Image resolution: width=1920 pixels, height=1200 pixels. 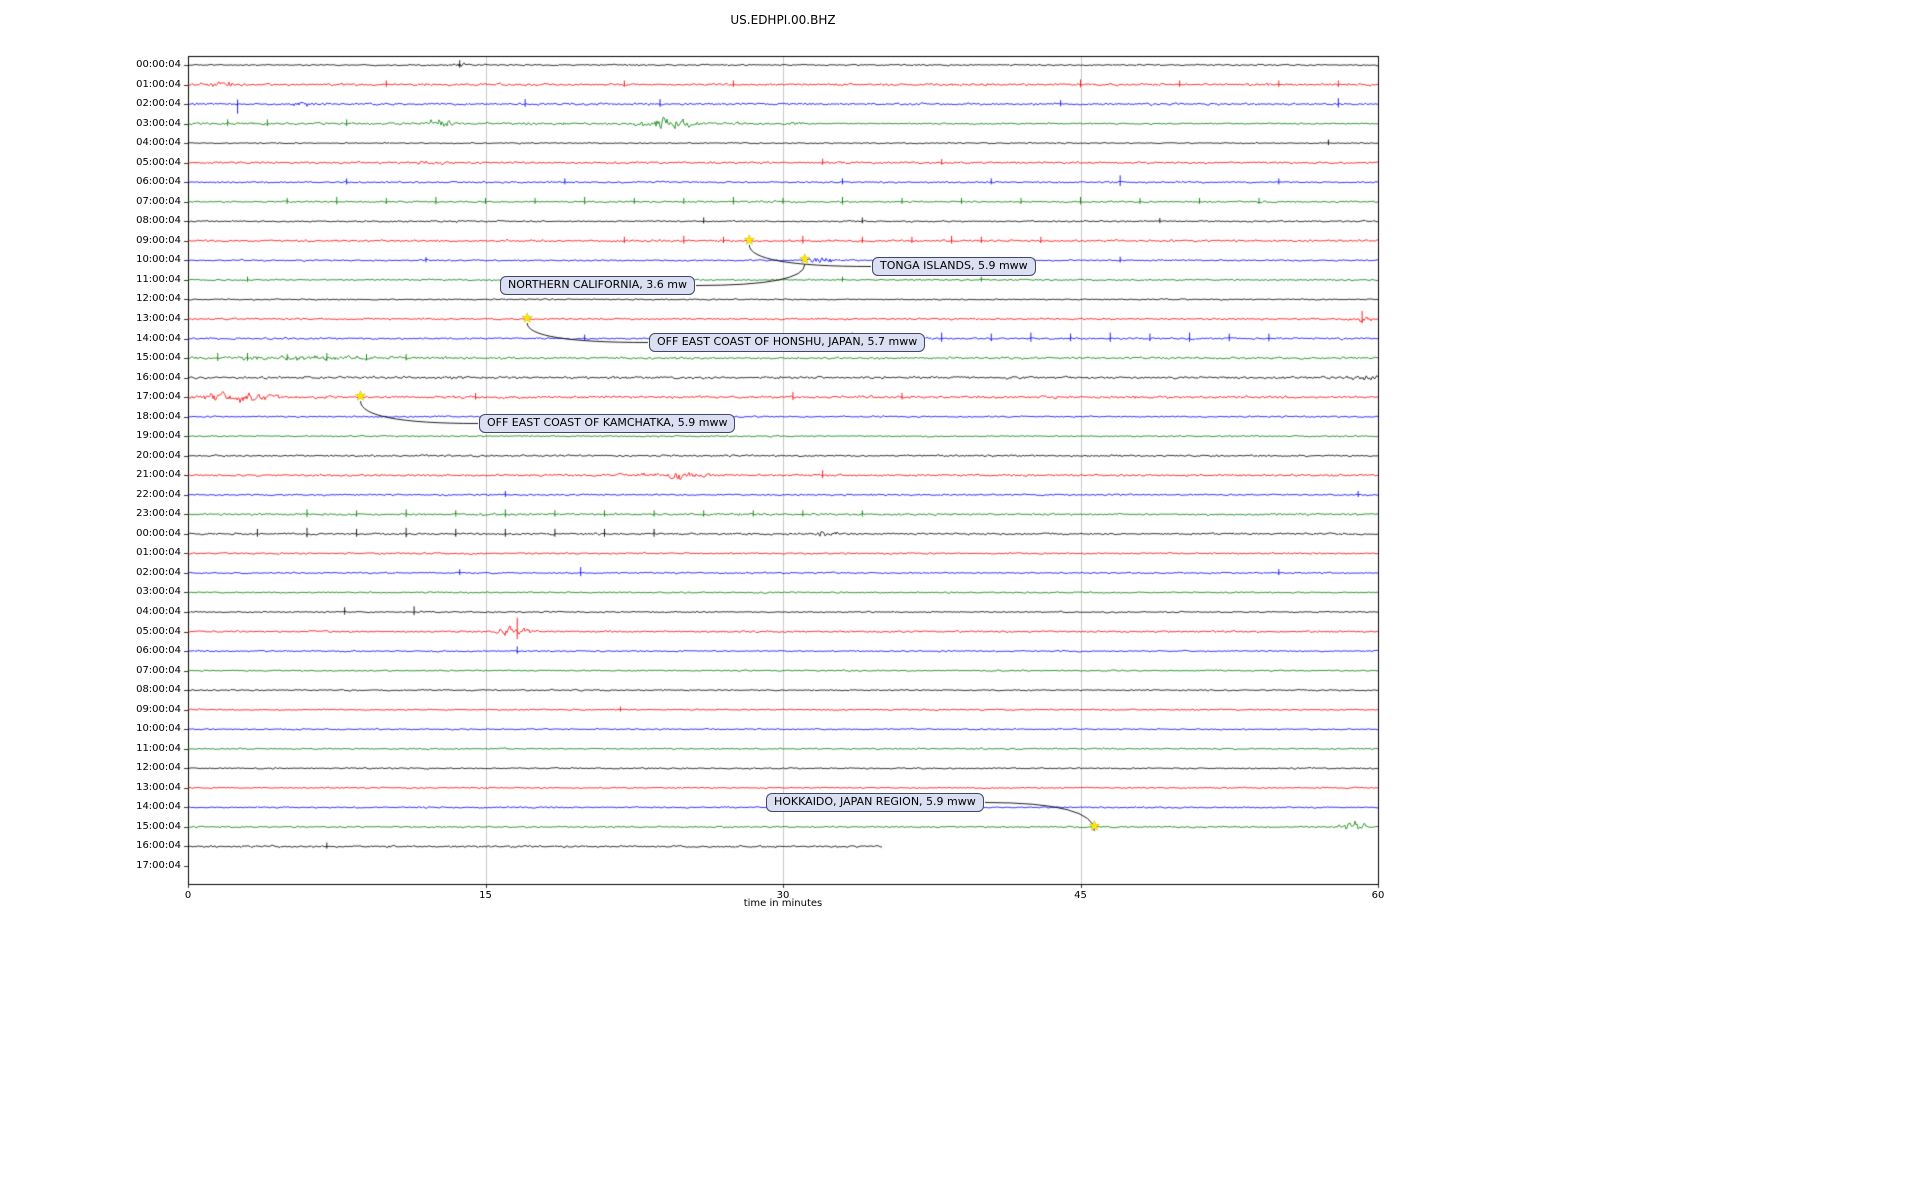 I want to click on y-tick-label: 20:00:04, so click(x=158, y=455).